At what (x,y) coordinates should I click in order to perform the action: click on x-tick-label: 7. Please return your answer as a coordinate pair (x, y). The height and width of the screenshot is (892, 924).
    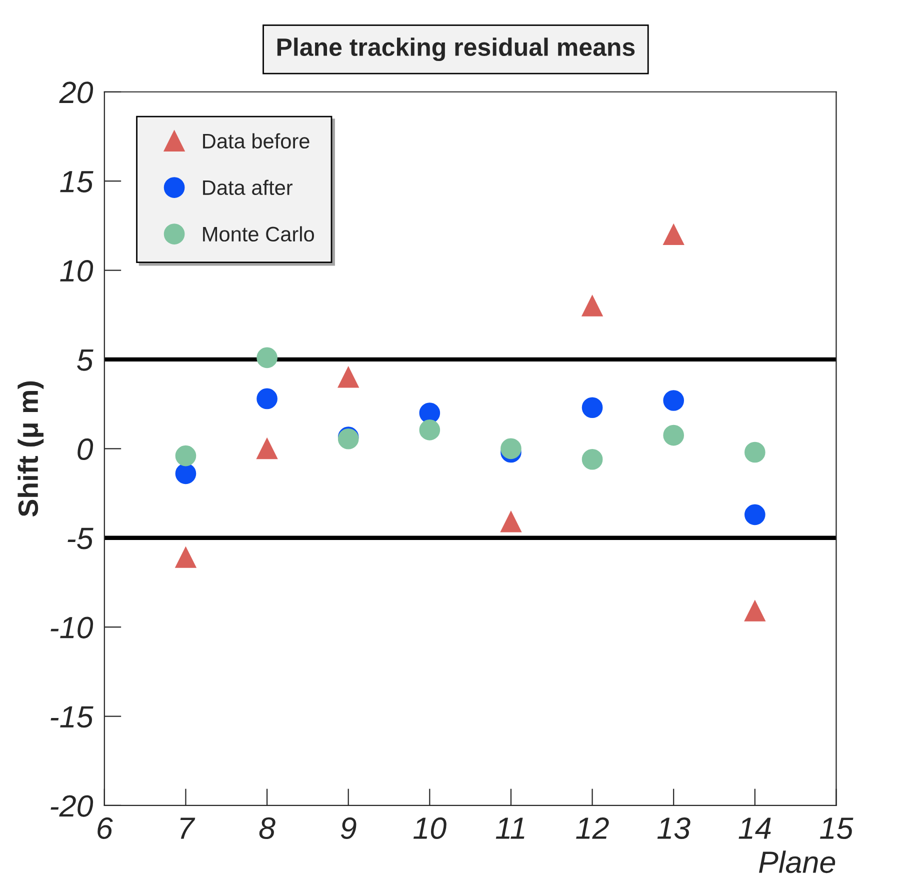
    Looking at the image, I should click on (188, 828).